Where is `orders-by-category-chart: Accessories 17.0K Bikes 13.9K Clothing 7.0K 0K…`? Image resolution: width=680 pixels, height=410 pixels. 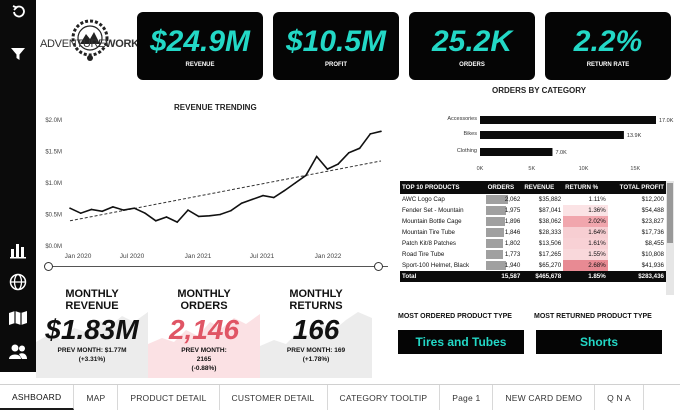
orders-by-category-chart: Accessories 17.0K Bikes 13.9K Clothing 7.0K 0K… is located at coordinates (538, 136).